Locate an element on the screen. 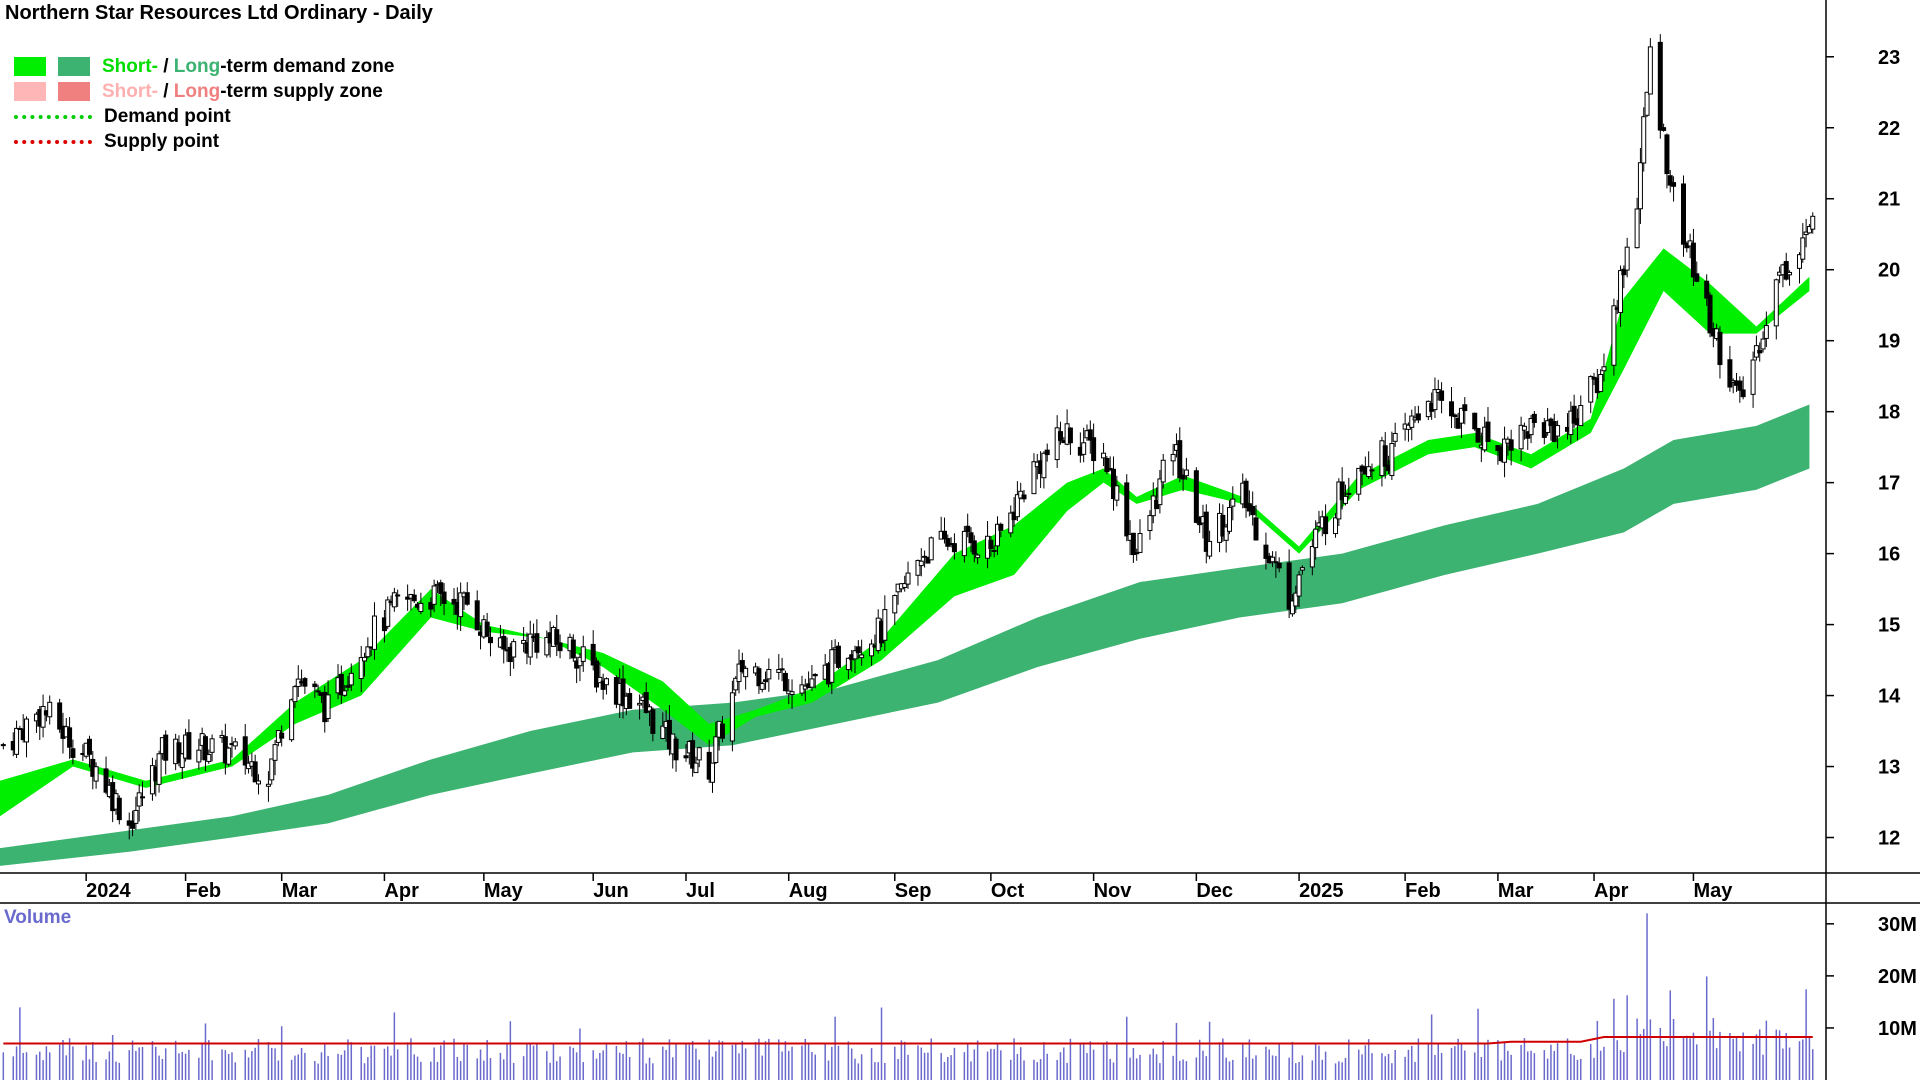 The height and width of the screenshot is (1085, 1920). date-tick-label: Feb is located at coordinates (204, 891).